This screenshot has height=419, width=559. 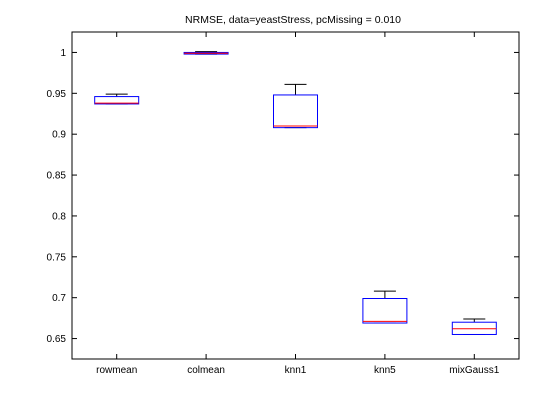 I want to click on y-tick-label: 0.7, so click(x=59, y=298).